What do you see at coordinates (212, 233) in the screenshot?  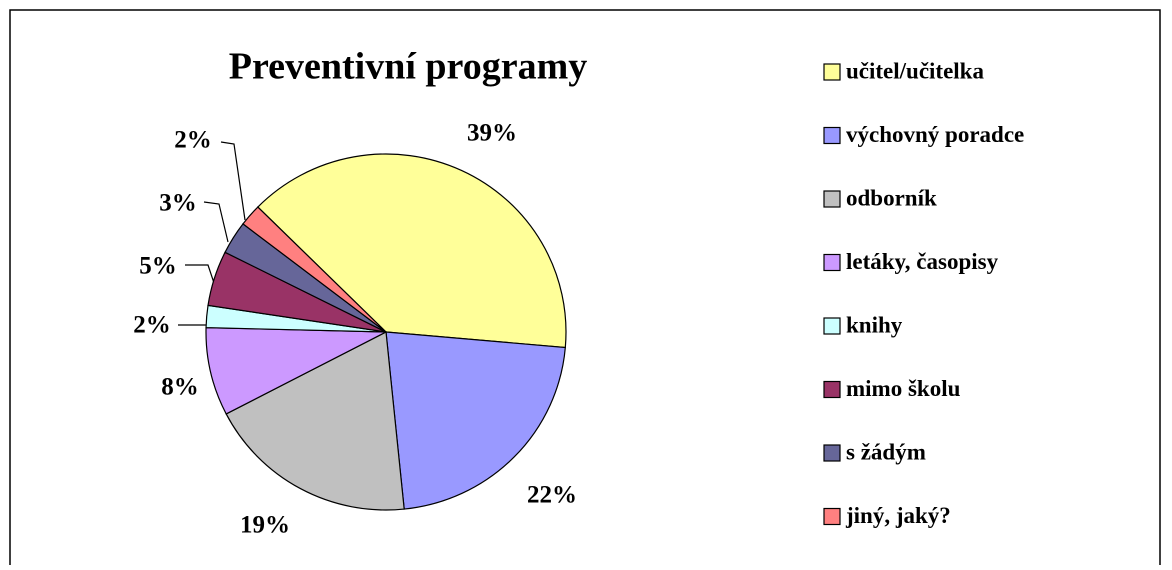 I see `leader-lines` at bounding box center [212, 233].